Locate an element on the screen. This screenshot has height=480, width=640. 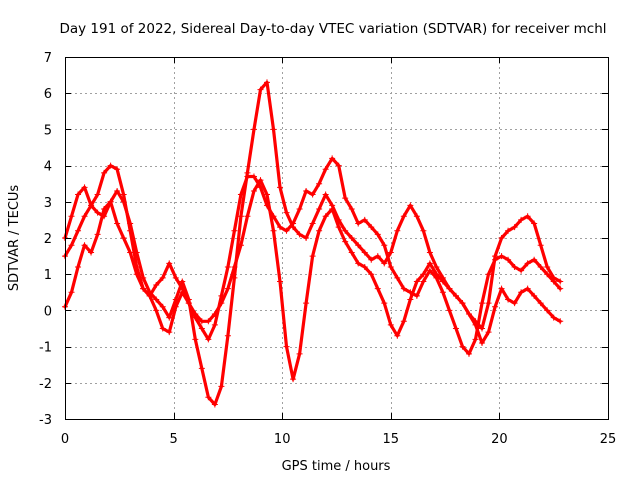
x-tick-label: 15 is located at coordinates (391, 439).